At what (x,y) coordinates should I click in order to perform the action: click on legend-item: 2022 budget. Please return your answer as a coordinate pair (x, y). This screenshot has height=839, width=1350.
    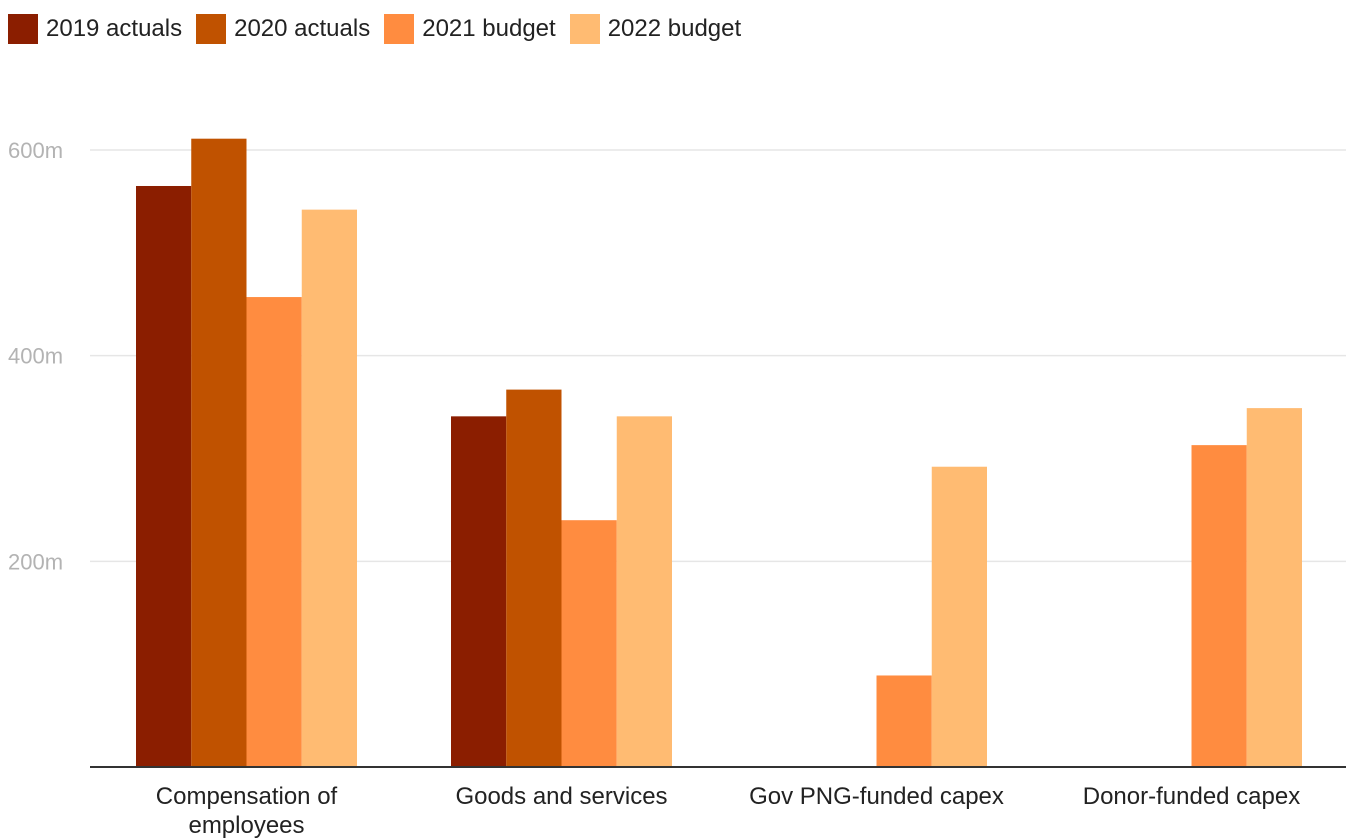
    Looking at the image, I should click on (655, 29).